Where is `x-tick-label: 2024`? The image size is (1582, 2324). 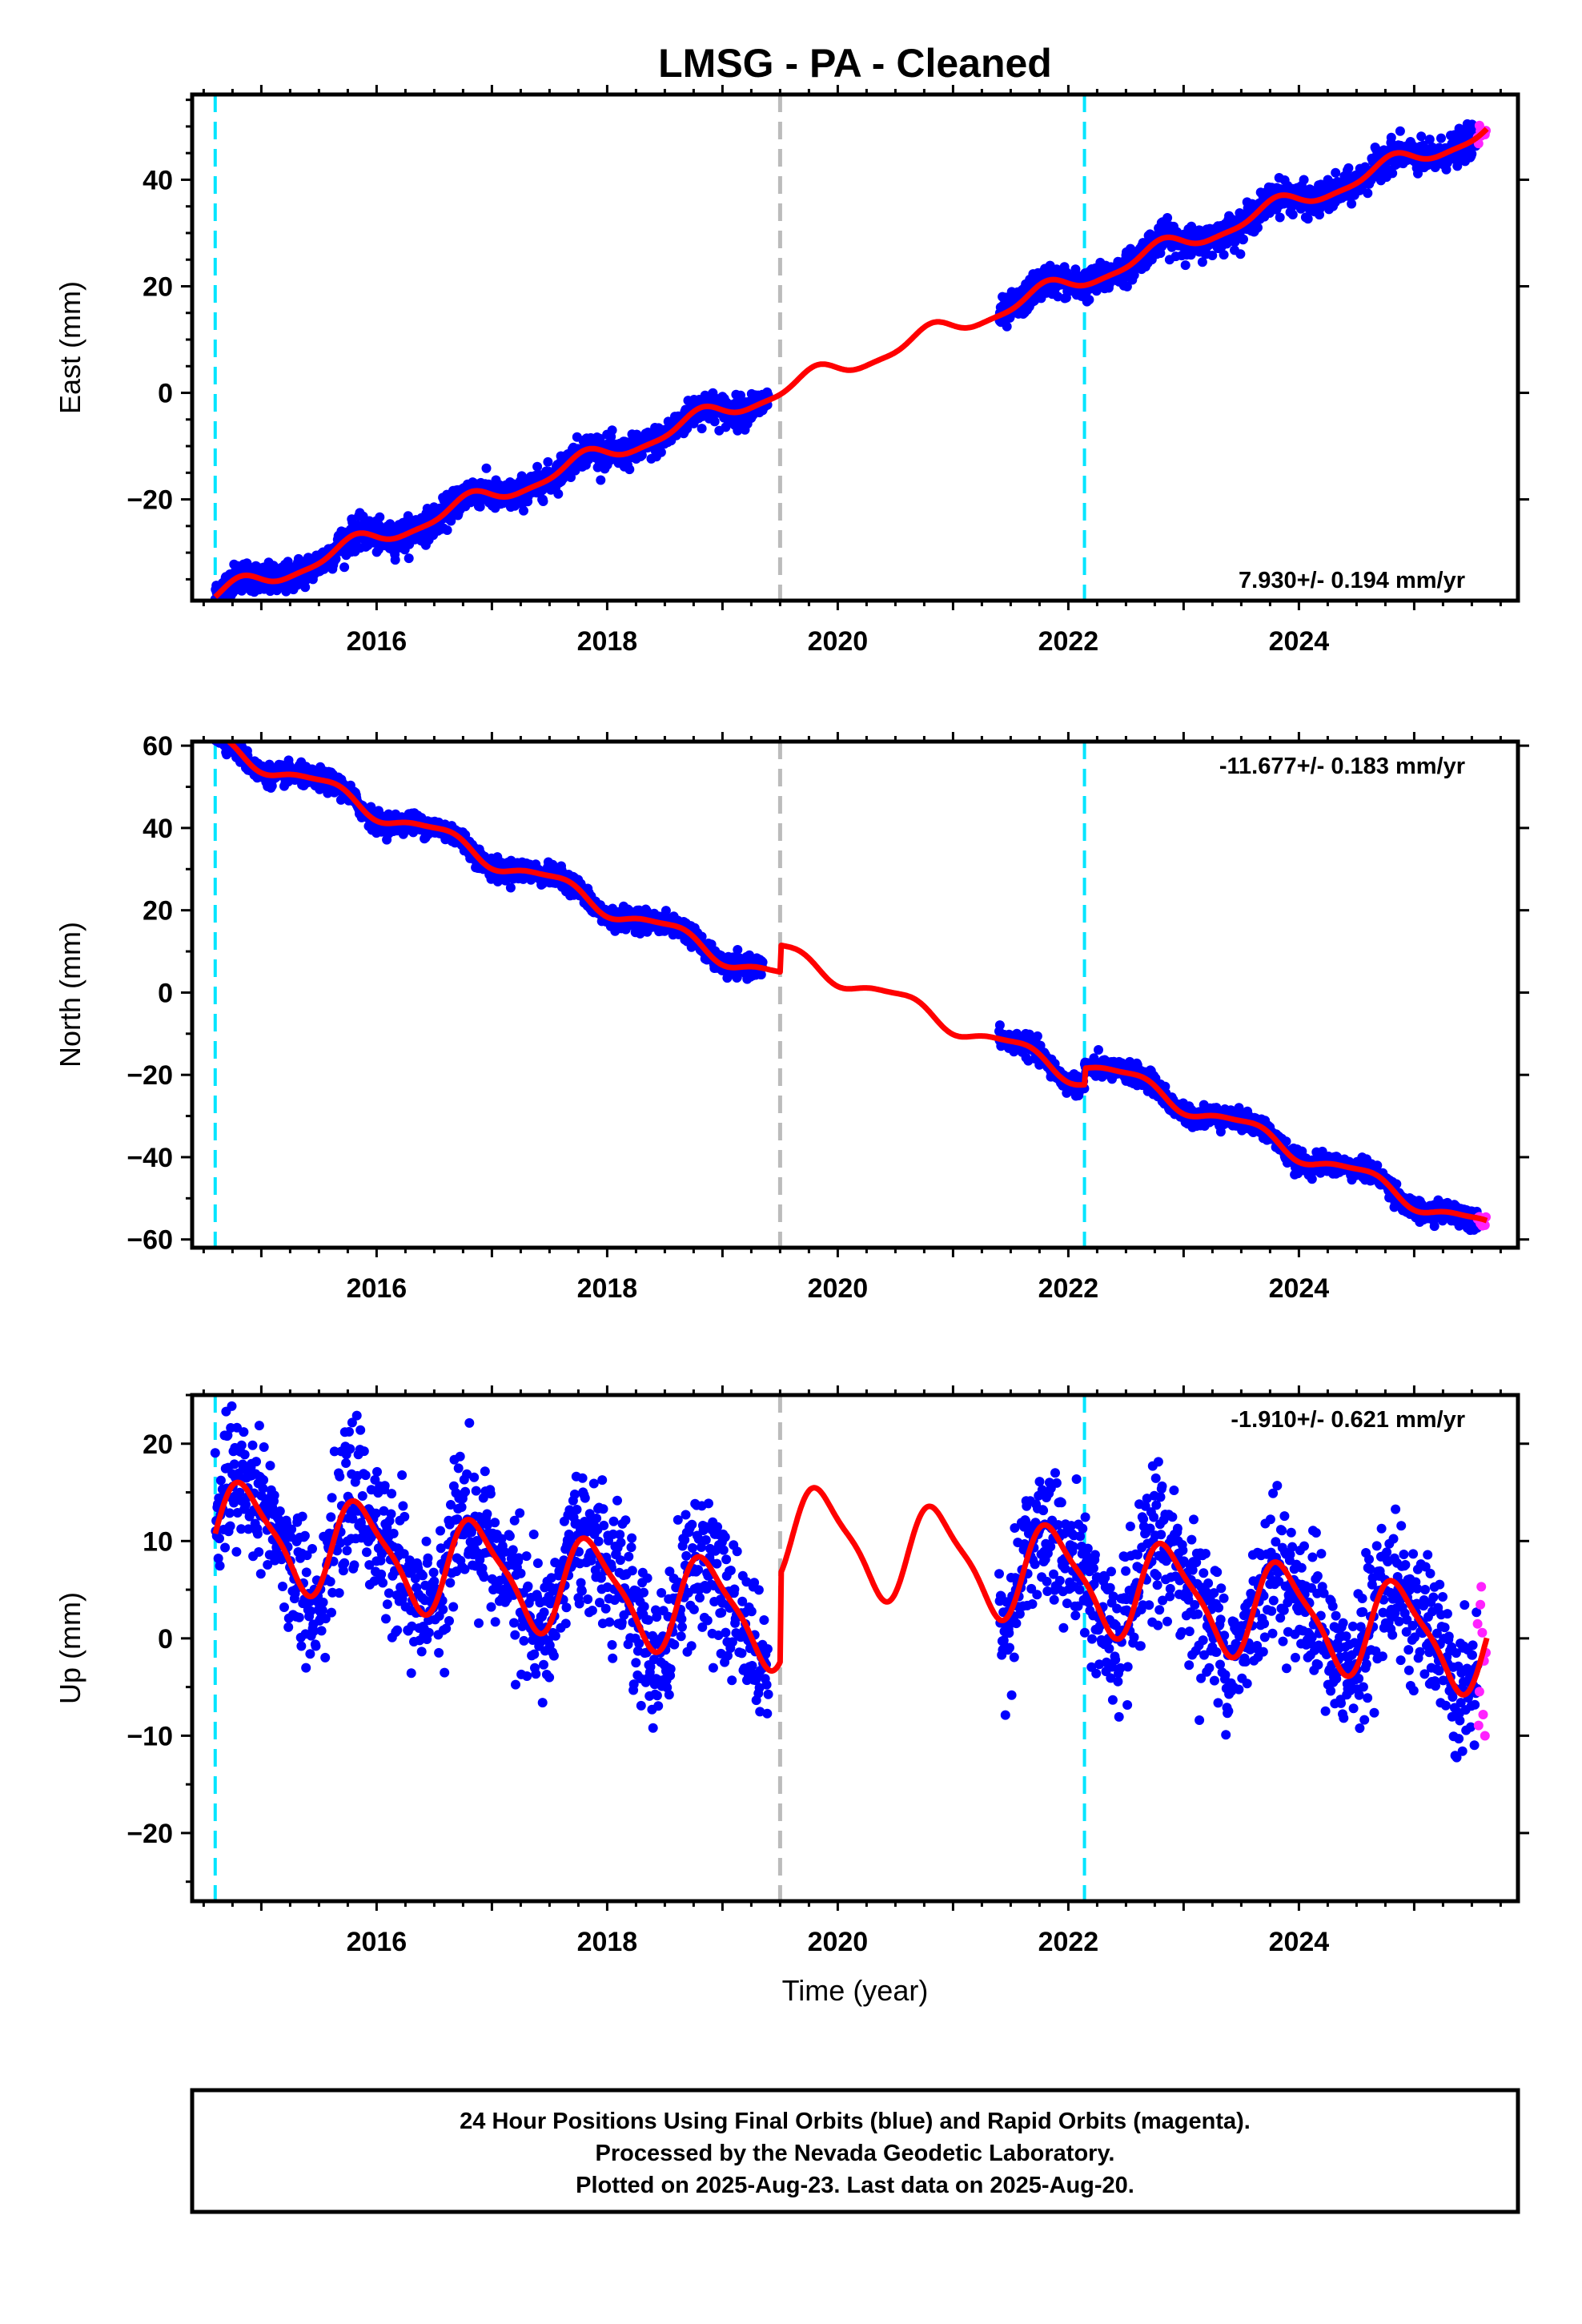
x-tick-label: 2024 is located at coordinates (1300, 641).